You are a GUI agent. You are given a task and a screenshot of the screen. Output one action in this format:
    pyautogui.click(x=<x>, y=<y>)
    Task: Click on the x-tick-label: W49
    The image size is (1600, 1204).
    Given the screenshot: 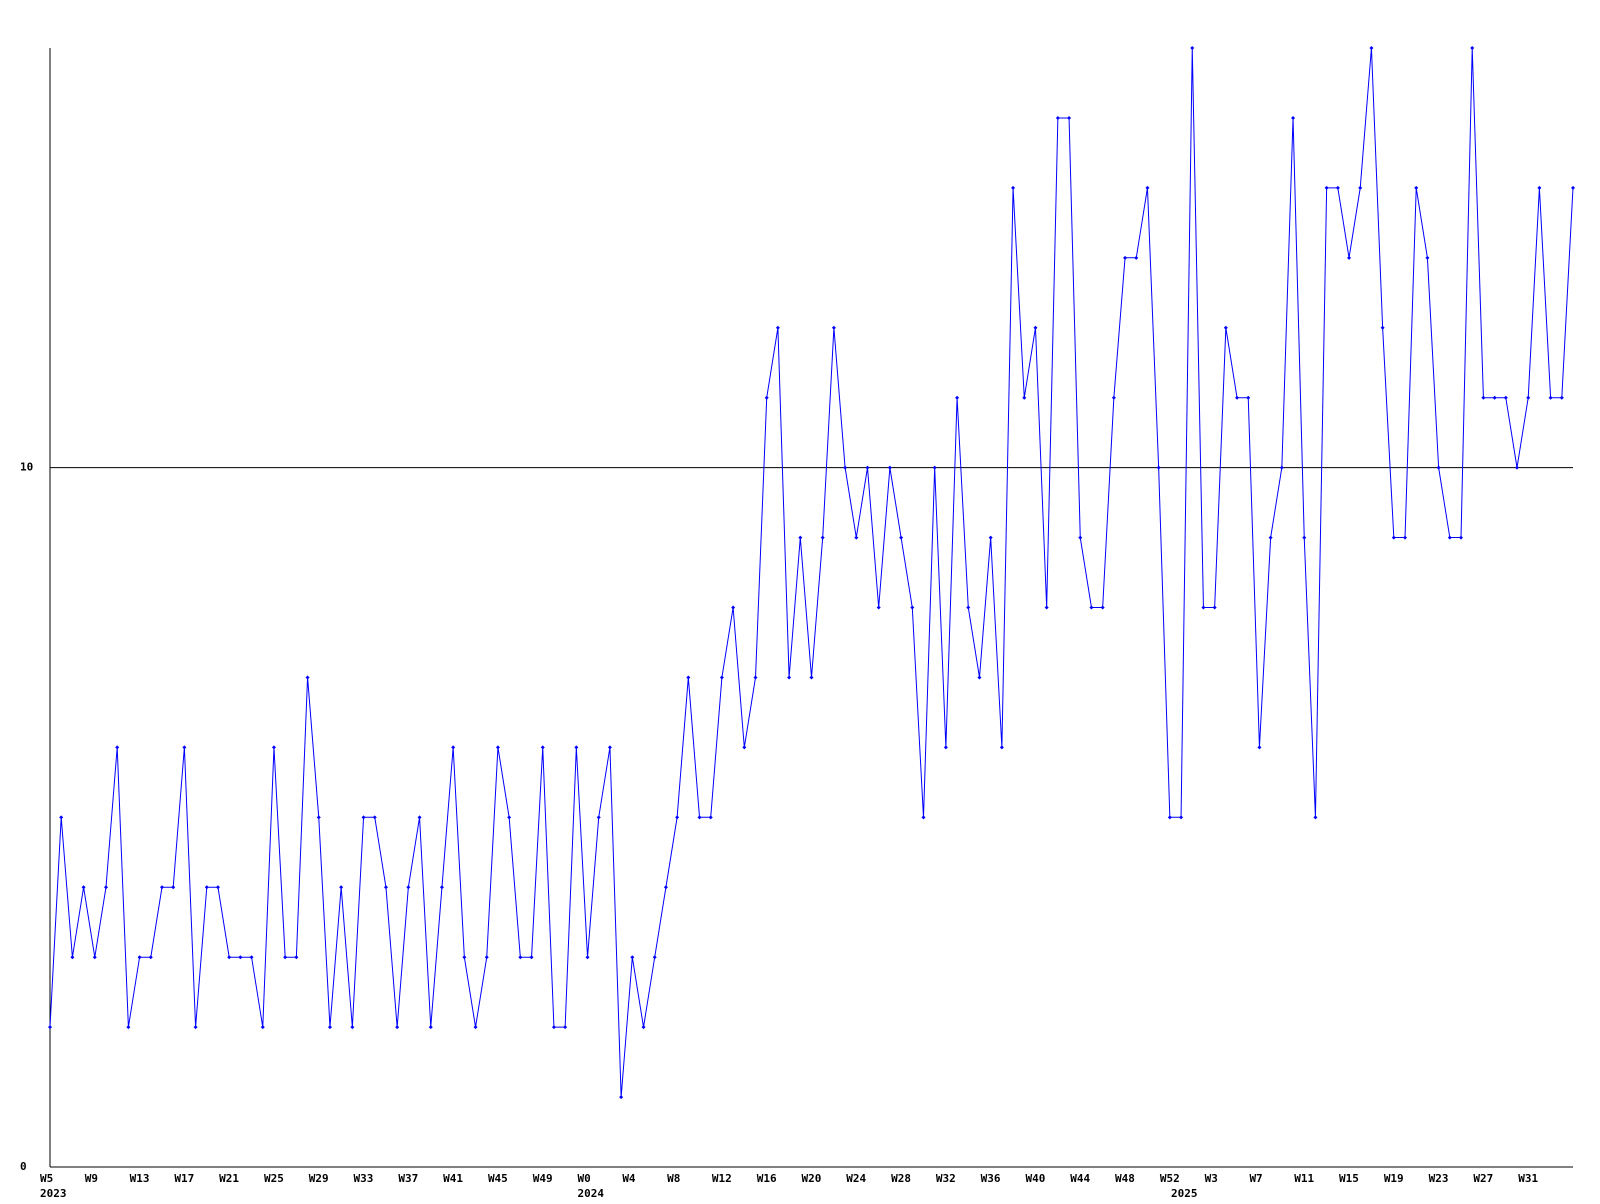 What is the action you would take?
    pyautogui.click(x=543, y=1178)
    